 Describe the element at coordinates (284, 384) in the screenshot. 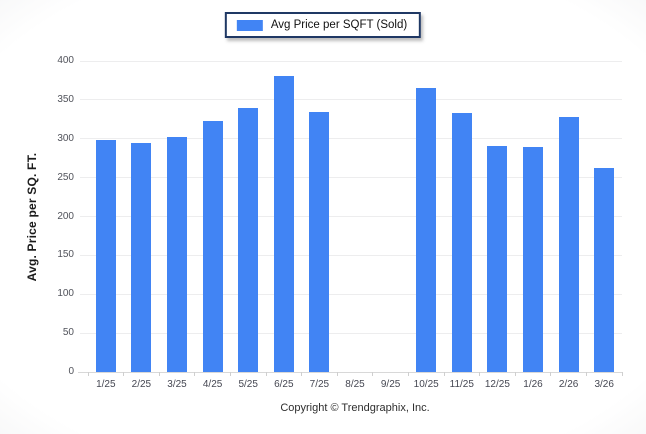

I see `x-tick-label: 6/25` at that location.